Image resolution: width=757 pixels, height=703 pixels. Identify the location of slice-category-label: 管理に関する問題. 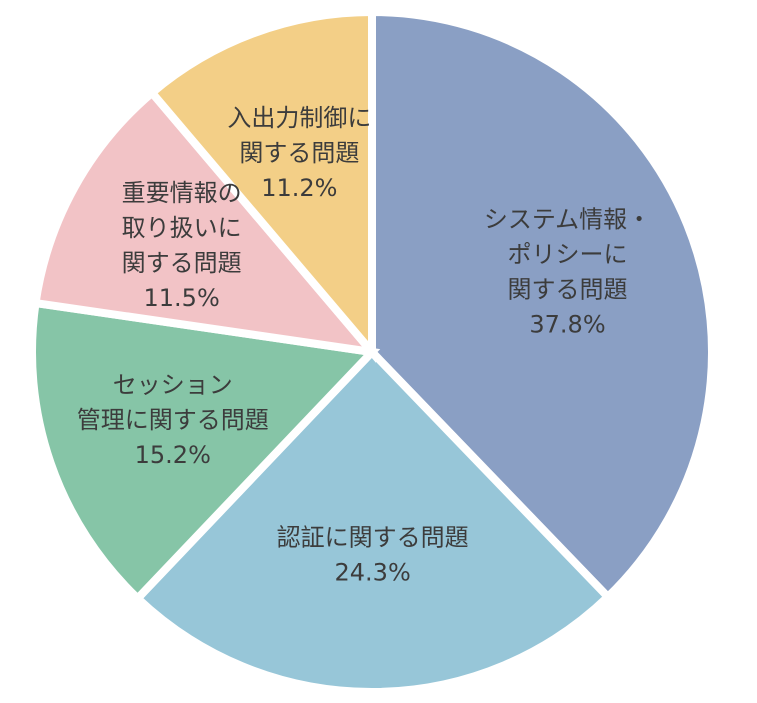
(173, 420).